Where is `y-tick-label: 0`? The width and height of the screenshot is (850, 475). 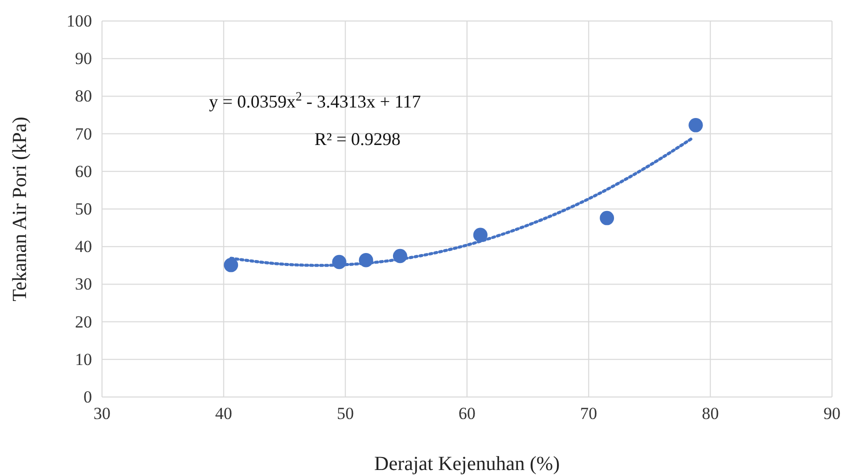 y-tick-label: 0 is located at coordinates (88, 396).